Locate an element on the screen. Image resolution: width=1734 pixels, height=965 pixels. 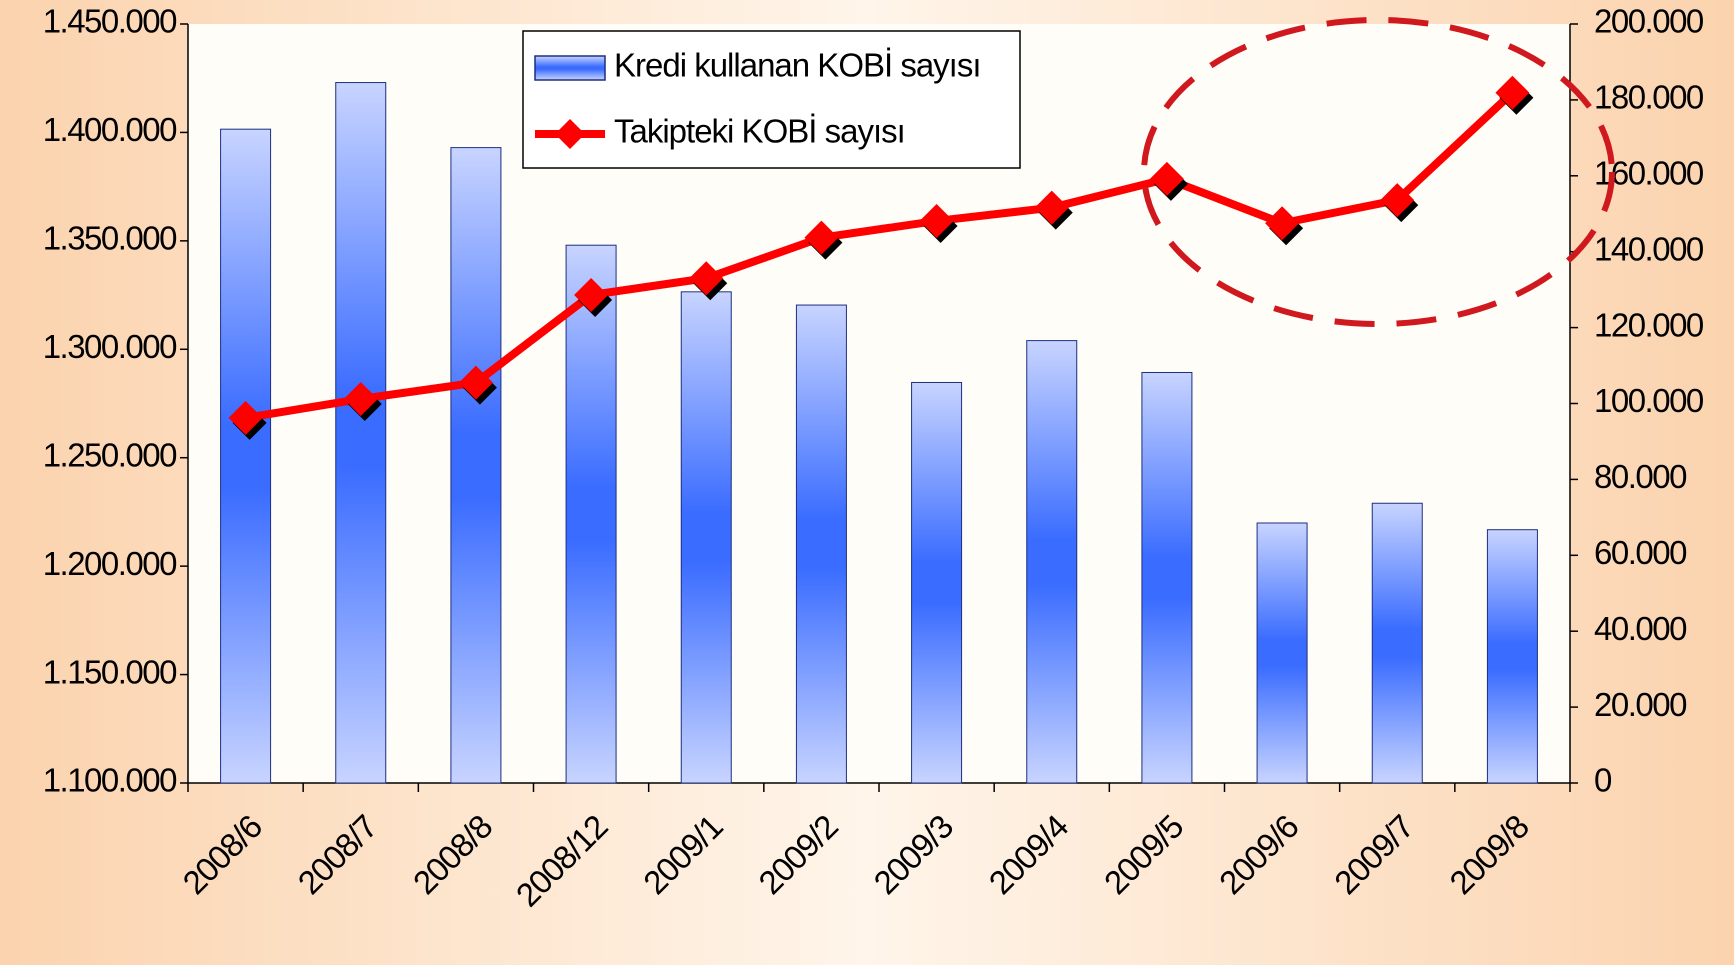
y-tick-label: 1.300.000 is located at coordinates (110, 346).